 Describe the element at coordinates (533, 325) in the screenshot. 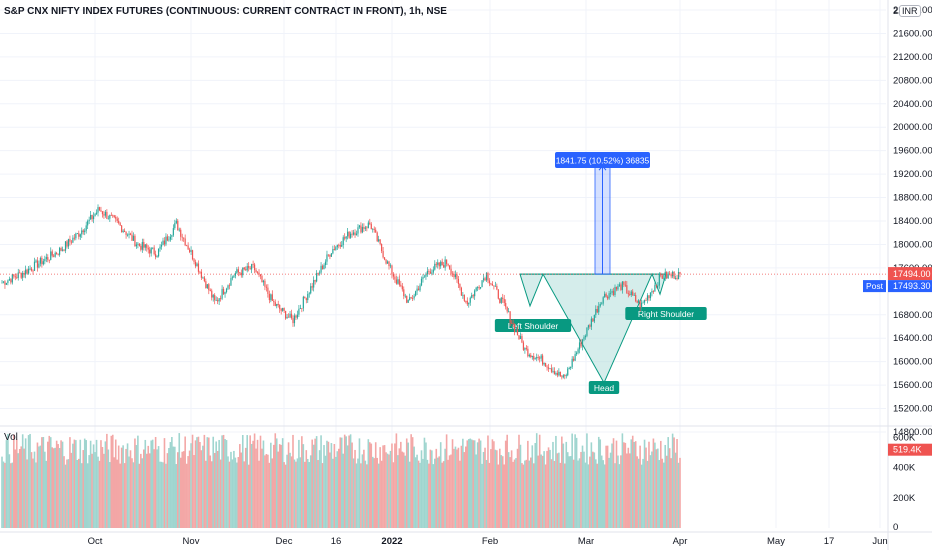

I see `left-shoulder-label: Left Shoulder` at that location.